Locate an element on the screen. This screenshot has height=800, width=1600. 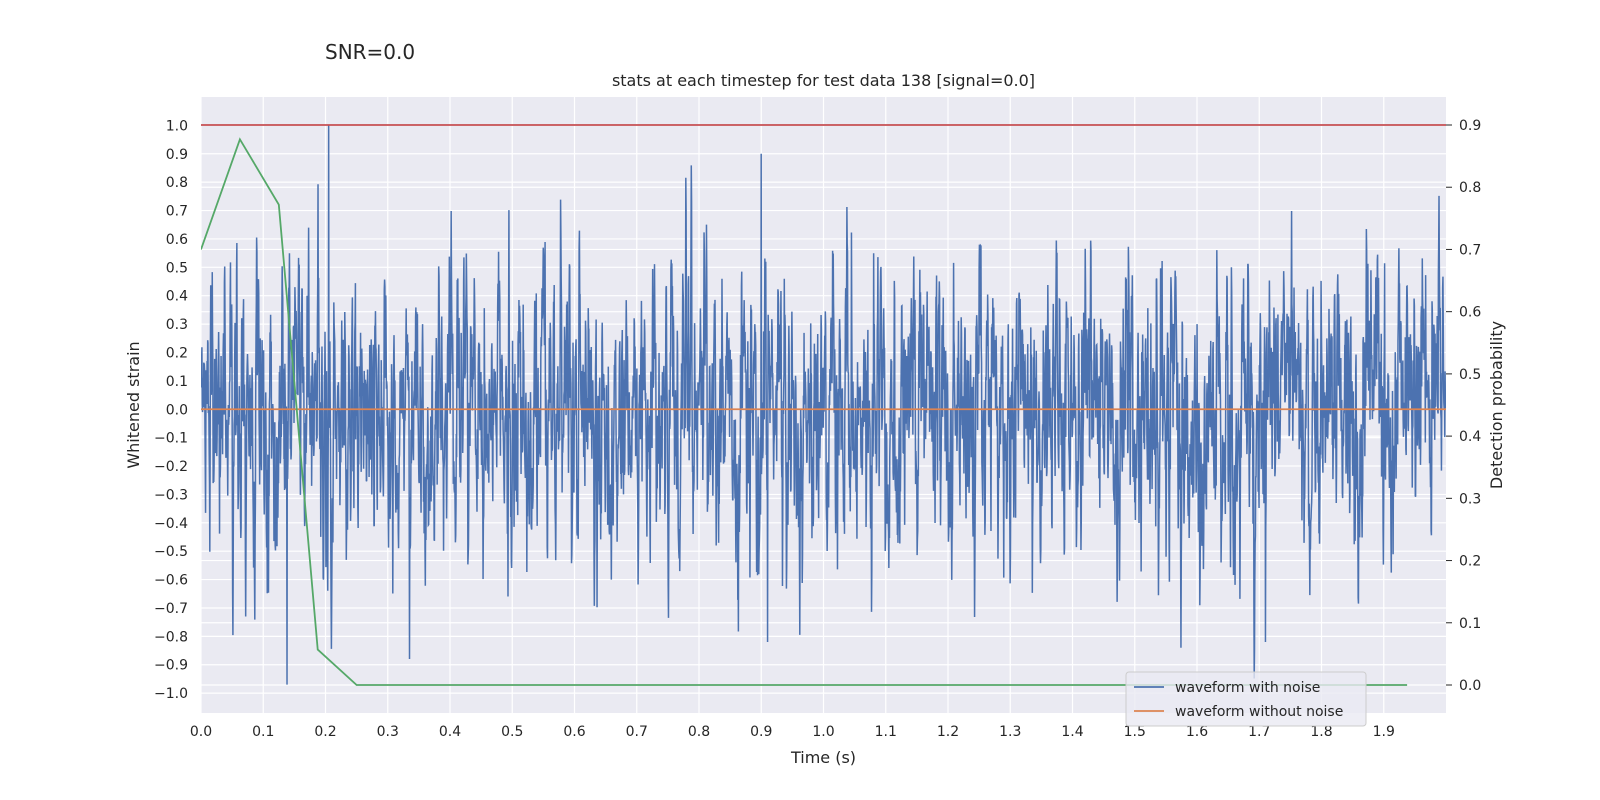
y-tick-label: −1.0 is located at coordinates (171, 694).